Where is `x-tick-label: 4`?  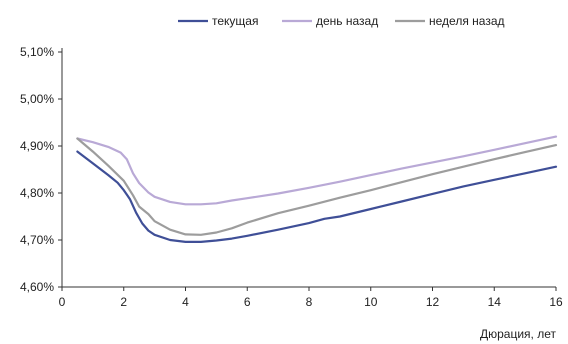
x-tick-label: 4 is located at coordinates (185, 302).